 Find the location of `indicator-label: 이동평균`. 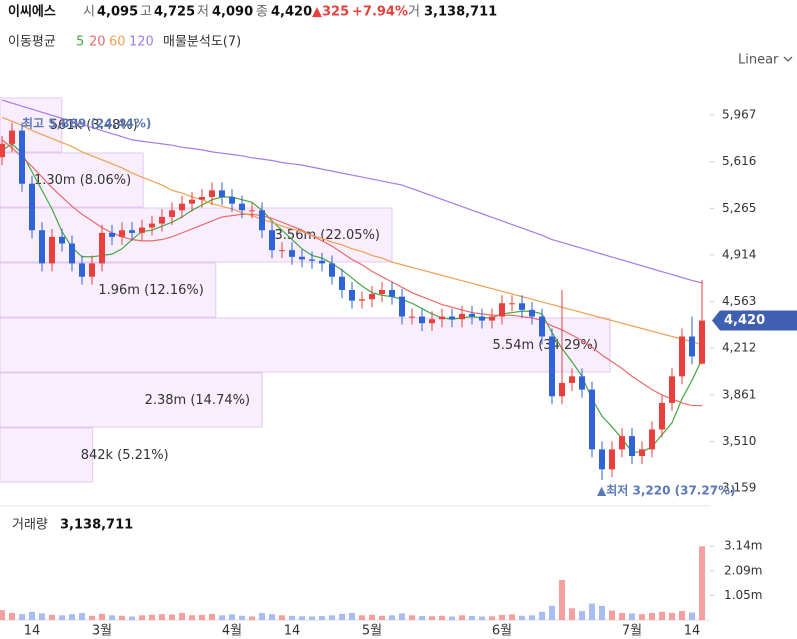

indicator-label: 이동평균 is located at coordinates (32, 42).